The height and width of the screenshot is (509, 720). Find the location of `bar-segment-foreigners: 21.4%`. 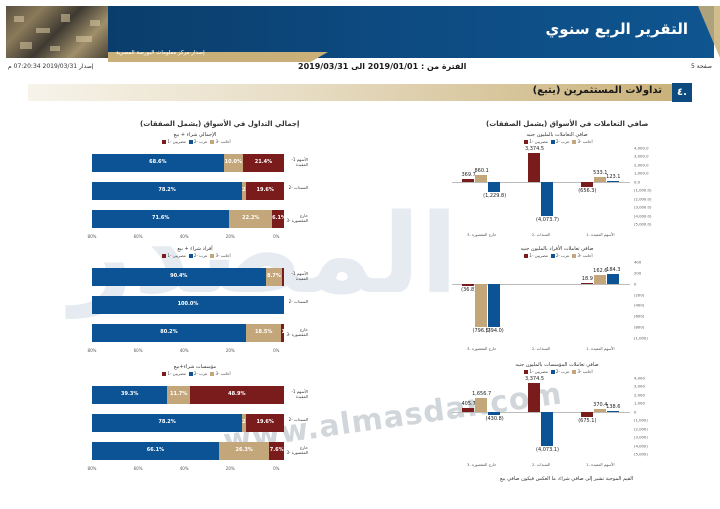

bar-segment-foreigners: 21.4% is located at coordinates (263, 163).